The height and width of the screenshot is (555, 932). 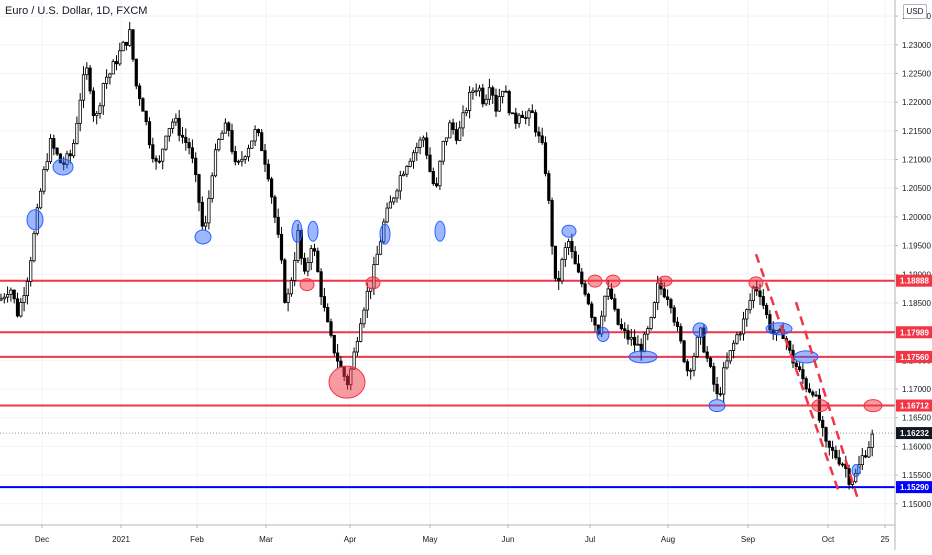 What do you see at coordinates (197, 539) in the screenshot?
I see `x-tick-label: Feb` at bounding box center [197, 539].